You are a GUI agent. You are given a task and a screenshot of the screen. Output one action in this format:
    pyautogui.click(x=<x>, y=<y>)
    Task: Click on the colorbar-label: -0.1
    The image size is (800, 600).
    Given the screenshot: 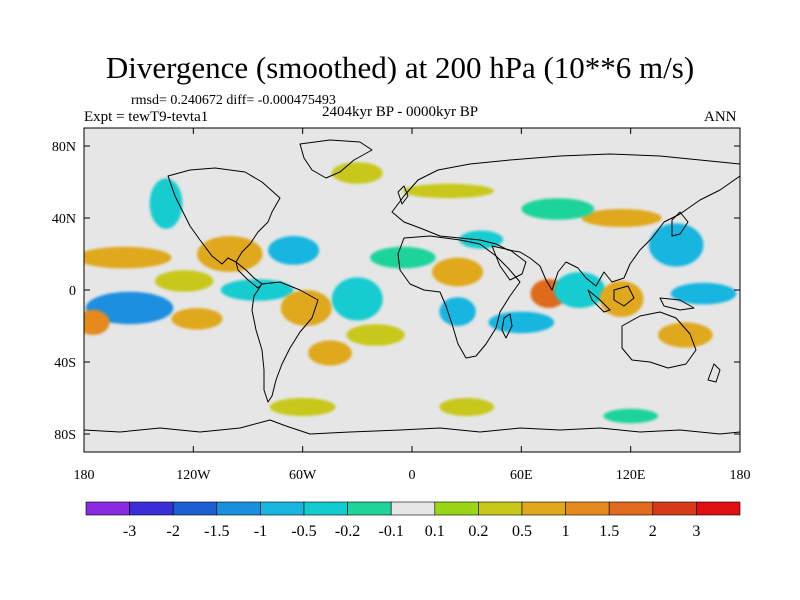 What is the action you would take?
    pyautogui.click(x=391, y=531)
    